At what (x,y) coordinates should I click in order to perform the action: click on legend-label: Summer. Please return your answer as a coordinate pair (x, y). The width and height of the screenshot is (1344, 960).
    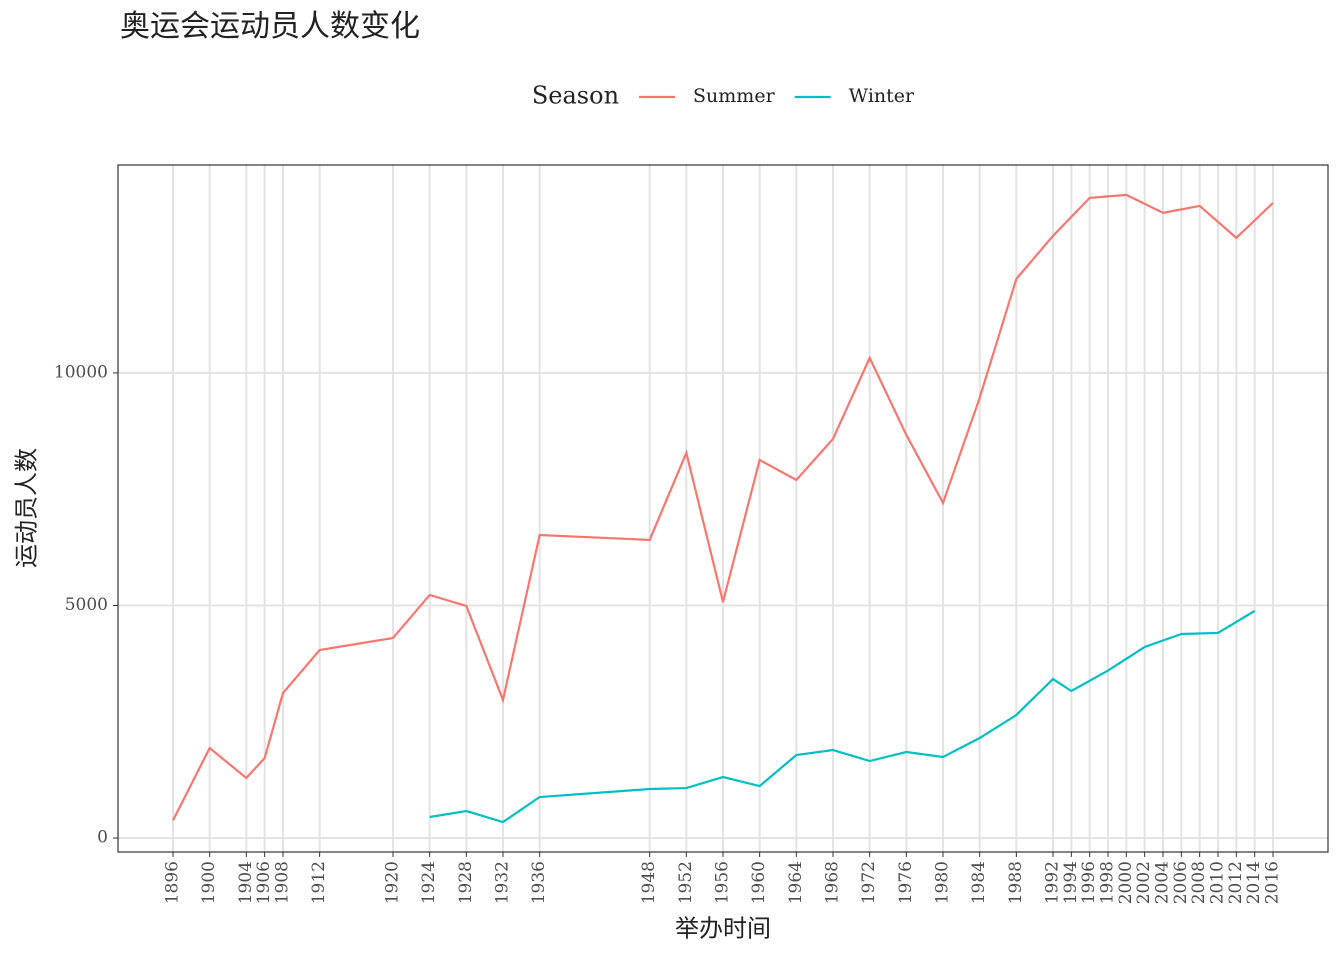
    Looking at the image, I should click on (734, 96).